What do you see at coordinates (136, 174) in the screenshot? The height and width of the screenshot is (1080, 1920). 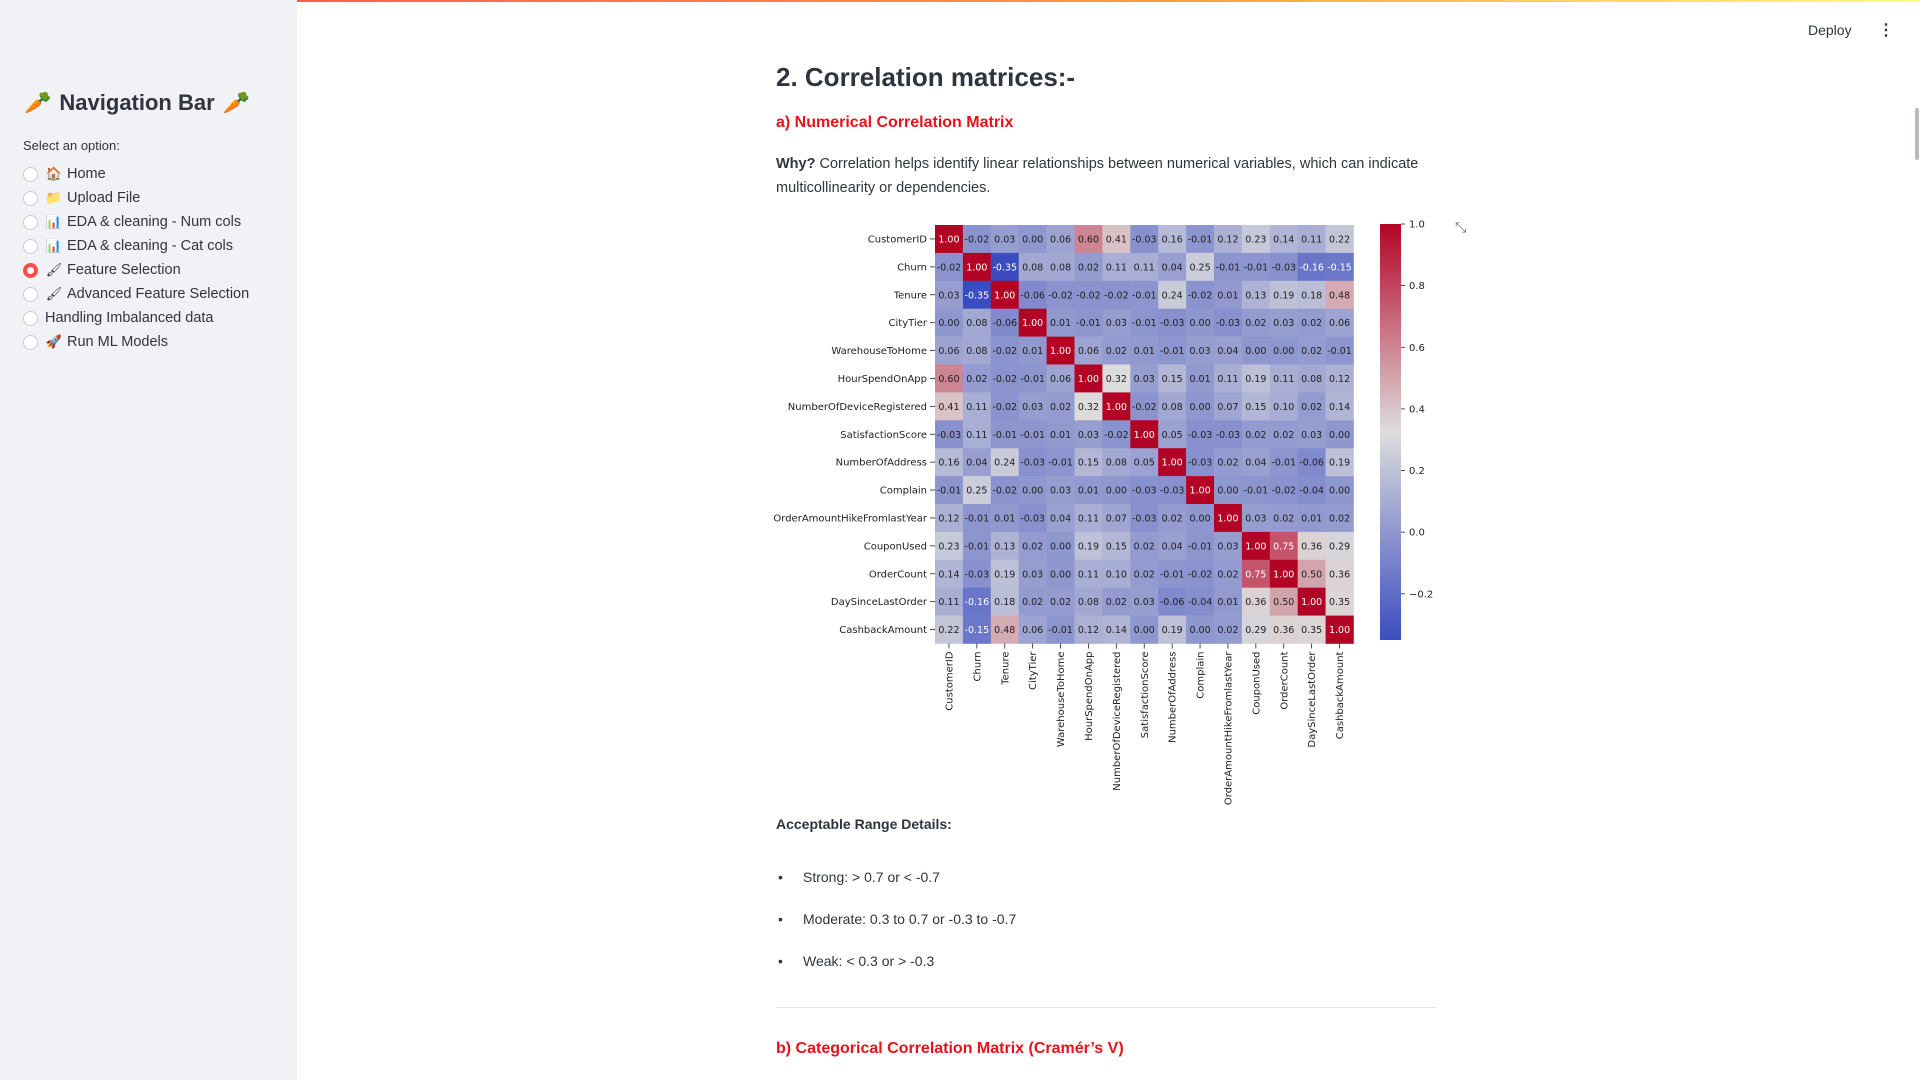 I see `nav-radio-home: 🏠 Home` at bounding box center [136, 174].